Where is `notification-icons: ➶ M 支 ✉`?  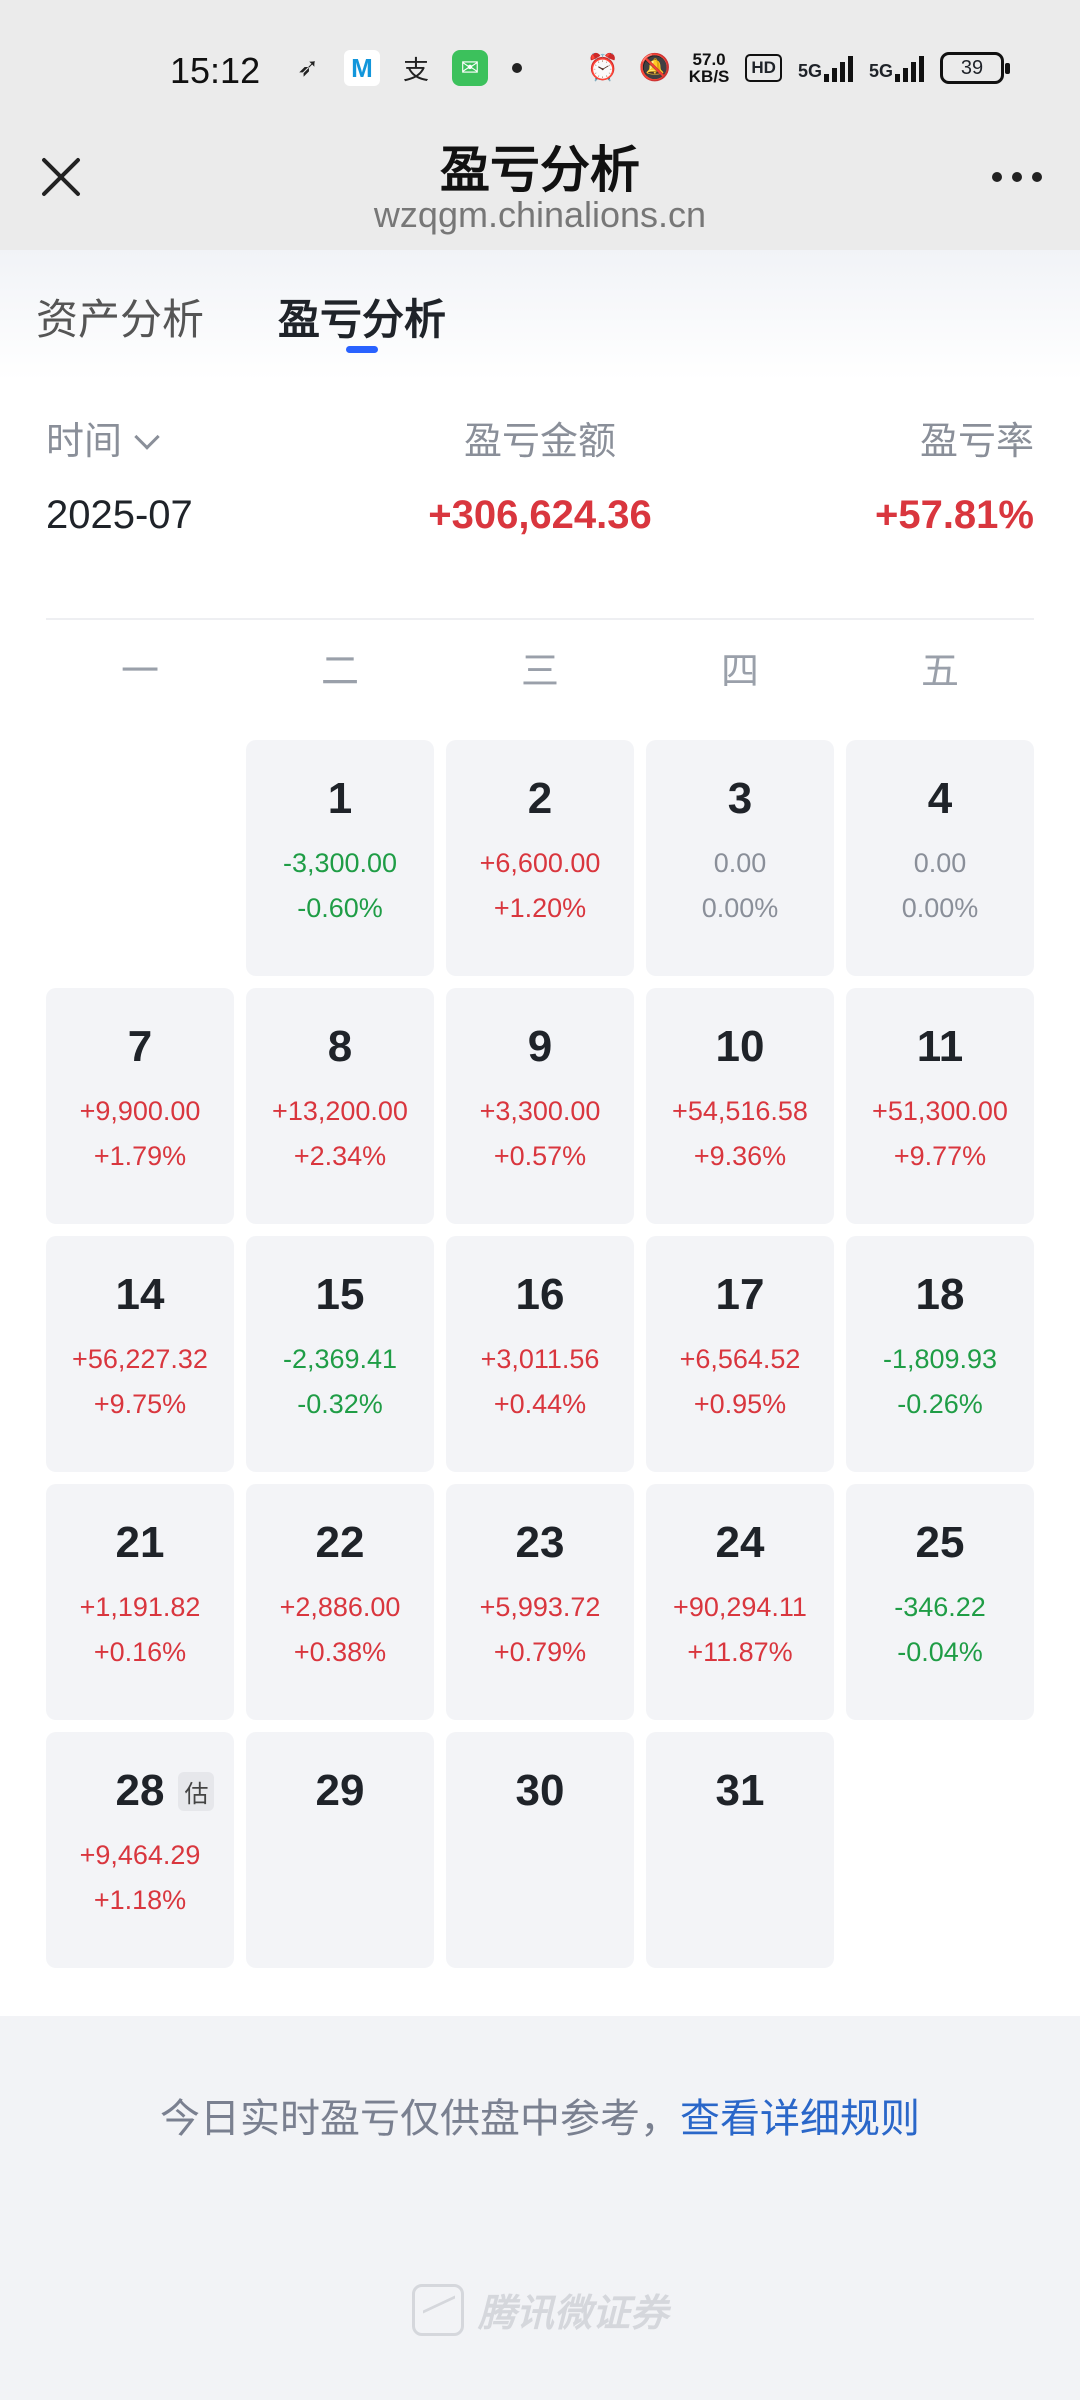
notification-icons: ➶ M 支 ✉ is located at coordinates (406, 68).